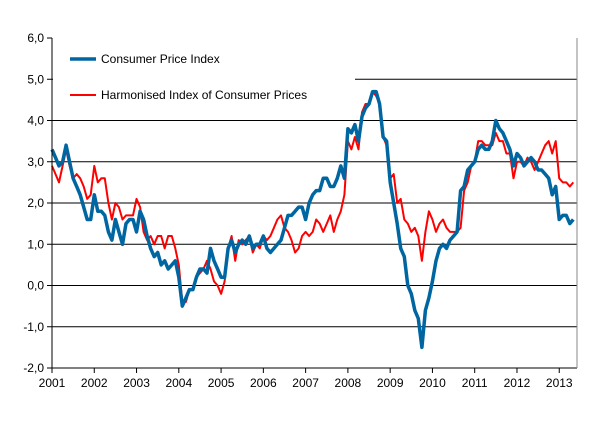 Image resolution: width=607 pixels, height=423 pixels. Describe the element at coordinates (35, 121) in the screenshot. I see `y-tick-label: 4,0` at that location.